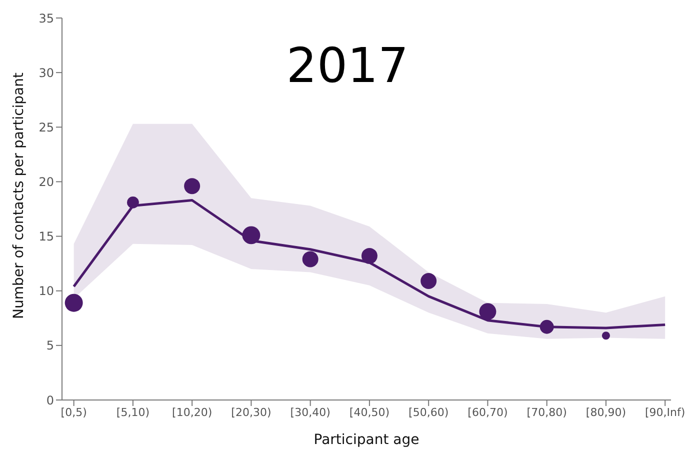 The width and height of the screenshot is (687, 456). What do you see at coordinates (46, 127) in the screenshot?
I see `y-tick-label: 25` at bounding box center [46, 127].